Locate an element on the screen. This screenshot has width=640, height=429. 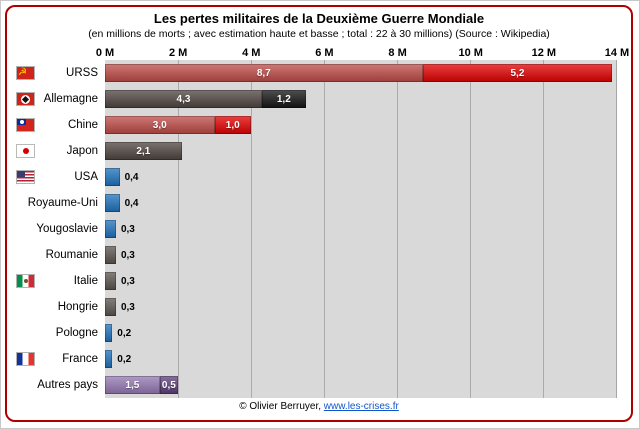
row-label: France is located at coordinates (80, 359).